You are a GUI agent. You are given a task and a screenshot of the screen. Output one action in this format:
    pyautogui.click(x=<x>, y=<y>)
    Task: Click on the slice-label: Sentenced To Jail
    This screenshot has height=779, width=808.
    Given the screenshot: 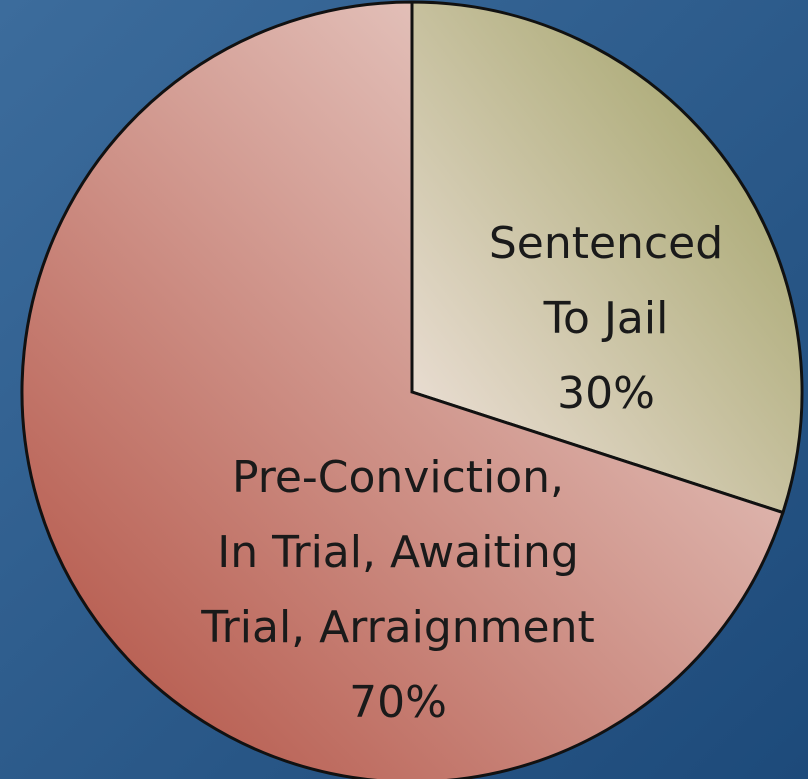 What is the action you would take?
    pyautogui.click(x=606, y=281)
    